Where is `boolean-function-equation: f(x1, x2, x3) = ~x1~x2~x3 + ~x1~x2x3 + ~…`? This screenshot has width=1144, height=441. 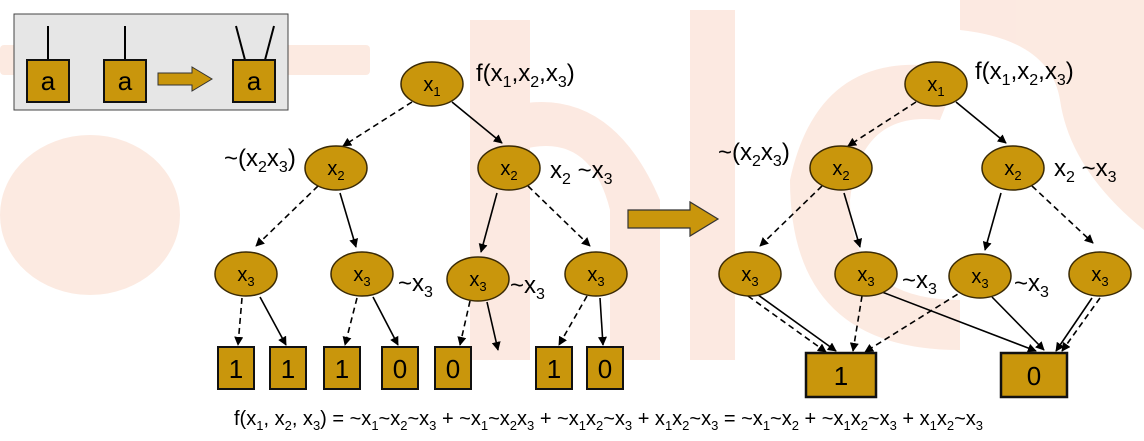 boolean-function-equation: f(x1, x2, x3) = ~x1~x2~x3 + ~x1~x2x3 + ~… is located at coordinates (608, 420).